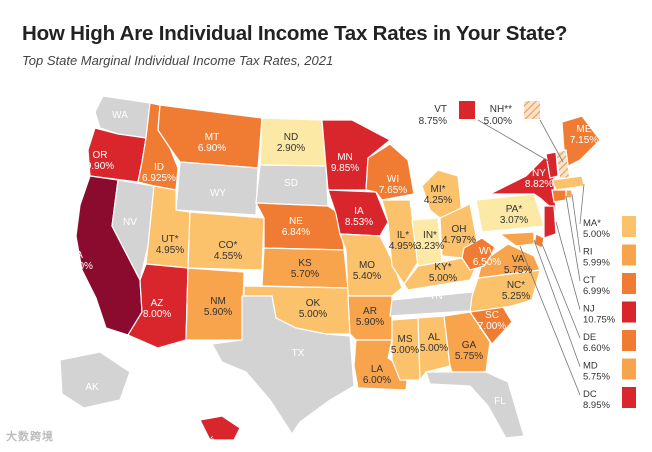 The height and width of the screenshot is (452, 652). I want to click on state-label-al: AL, so click(434, 337).